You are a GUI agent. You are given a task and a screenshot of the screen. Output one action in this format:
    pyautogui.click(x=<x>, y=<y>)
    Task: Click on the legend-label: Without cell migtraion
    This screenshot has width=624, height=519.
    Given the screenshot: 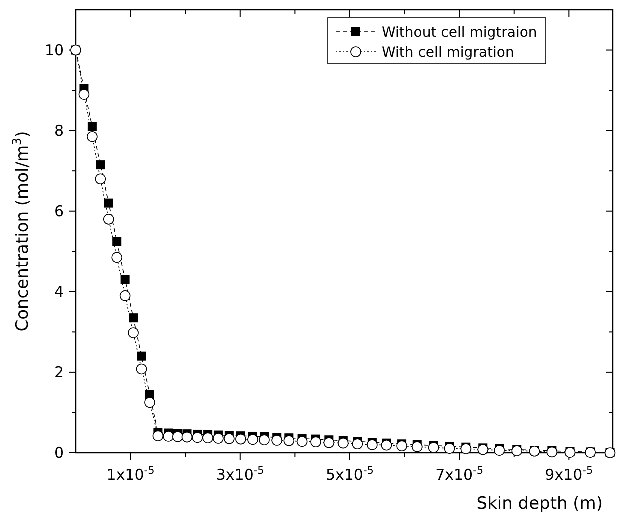 What is the action you would take?
    pyautogui.click(x=460, y=33)
    